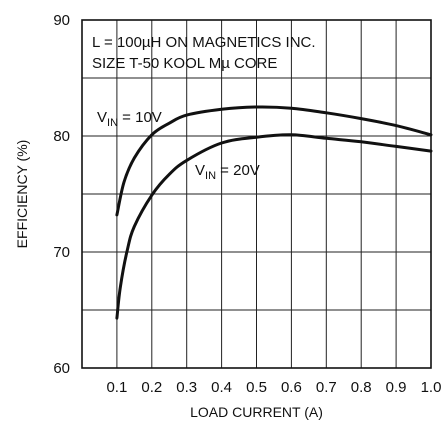 The height and width of the screenshot is (421, 444). I want to click on x-tick-label: 0.3, so click(186, 387).